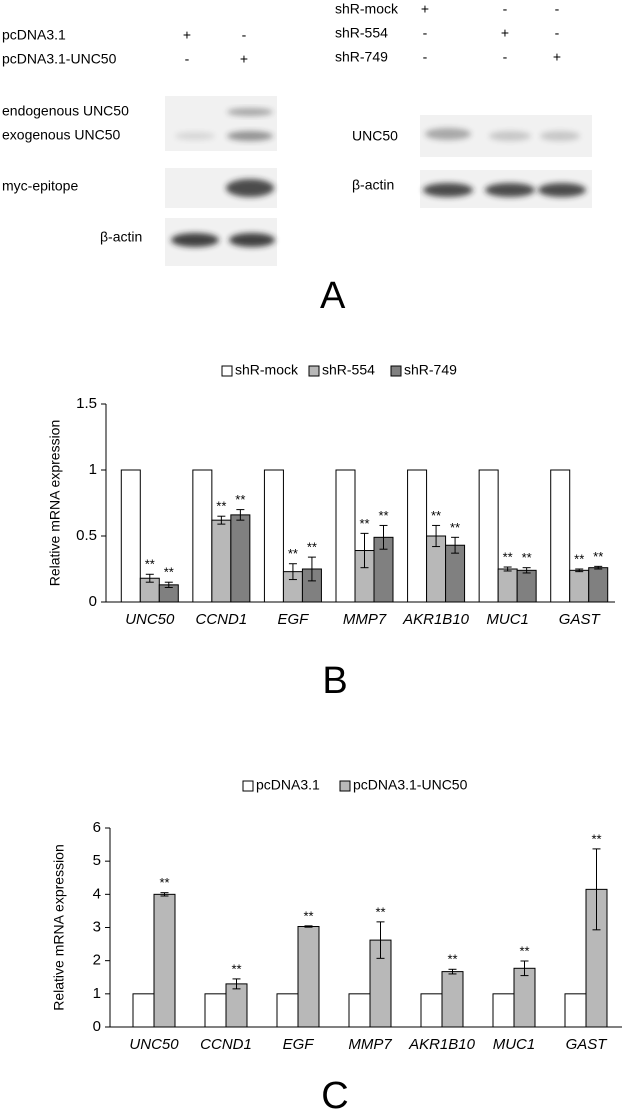  What do you see at coordinates (59, 59) in the screenshot?
I see `condition-label: pcDNA3.1-UNC50` at bounding box center [59, 59].